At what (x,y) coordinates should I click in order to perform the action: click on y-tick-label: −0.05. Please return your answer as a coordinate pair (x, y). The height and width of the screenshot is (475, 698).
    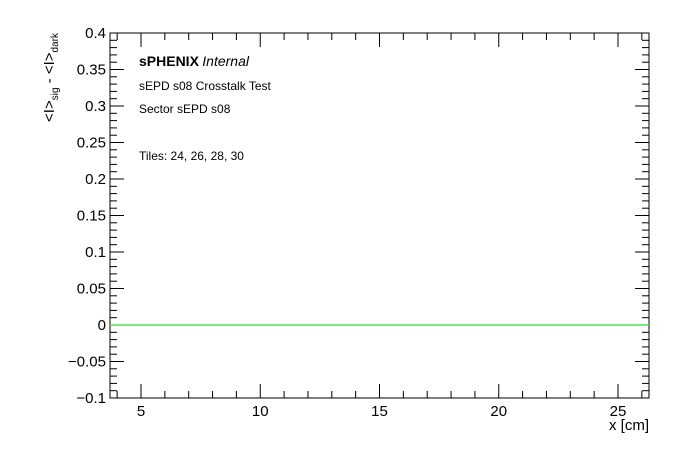
    Looking at the image, I should click on (87, 362).